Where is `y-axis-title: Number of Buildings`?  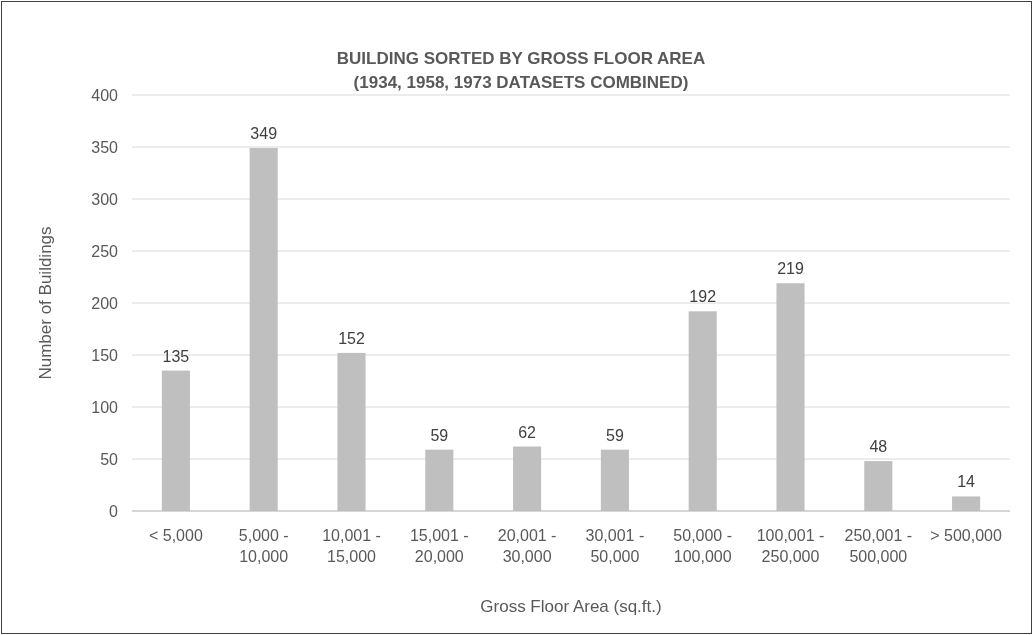
y-axis-title: Number of Buildings is located at coordinates (45, 303).